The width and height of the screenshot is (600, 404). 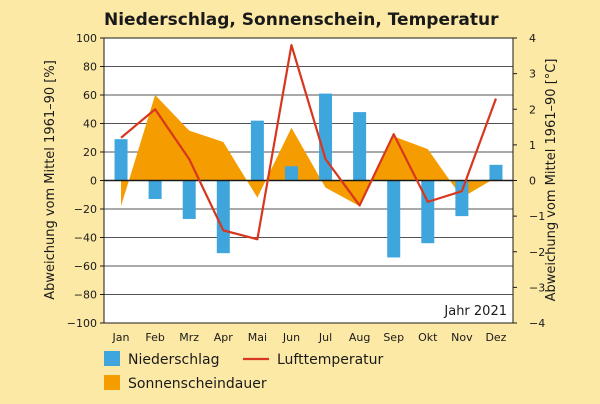 I want to click on y-tick-right-label: 3, so click(x=532, y=74).